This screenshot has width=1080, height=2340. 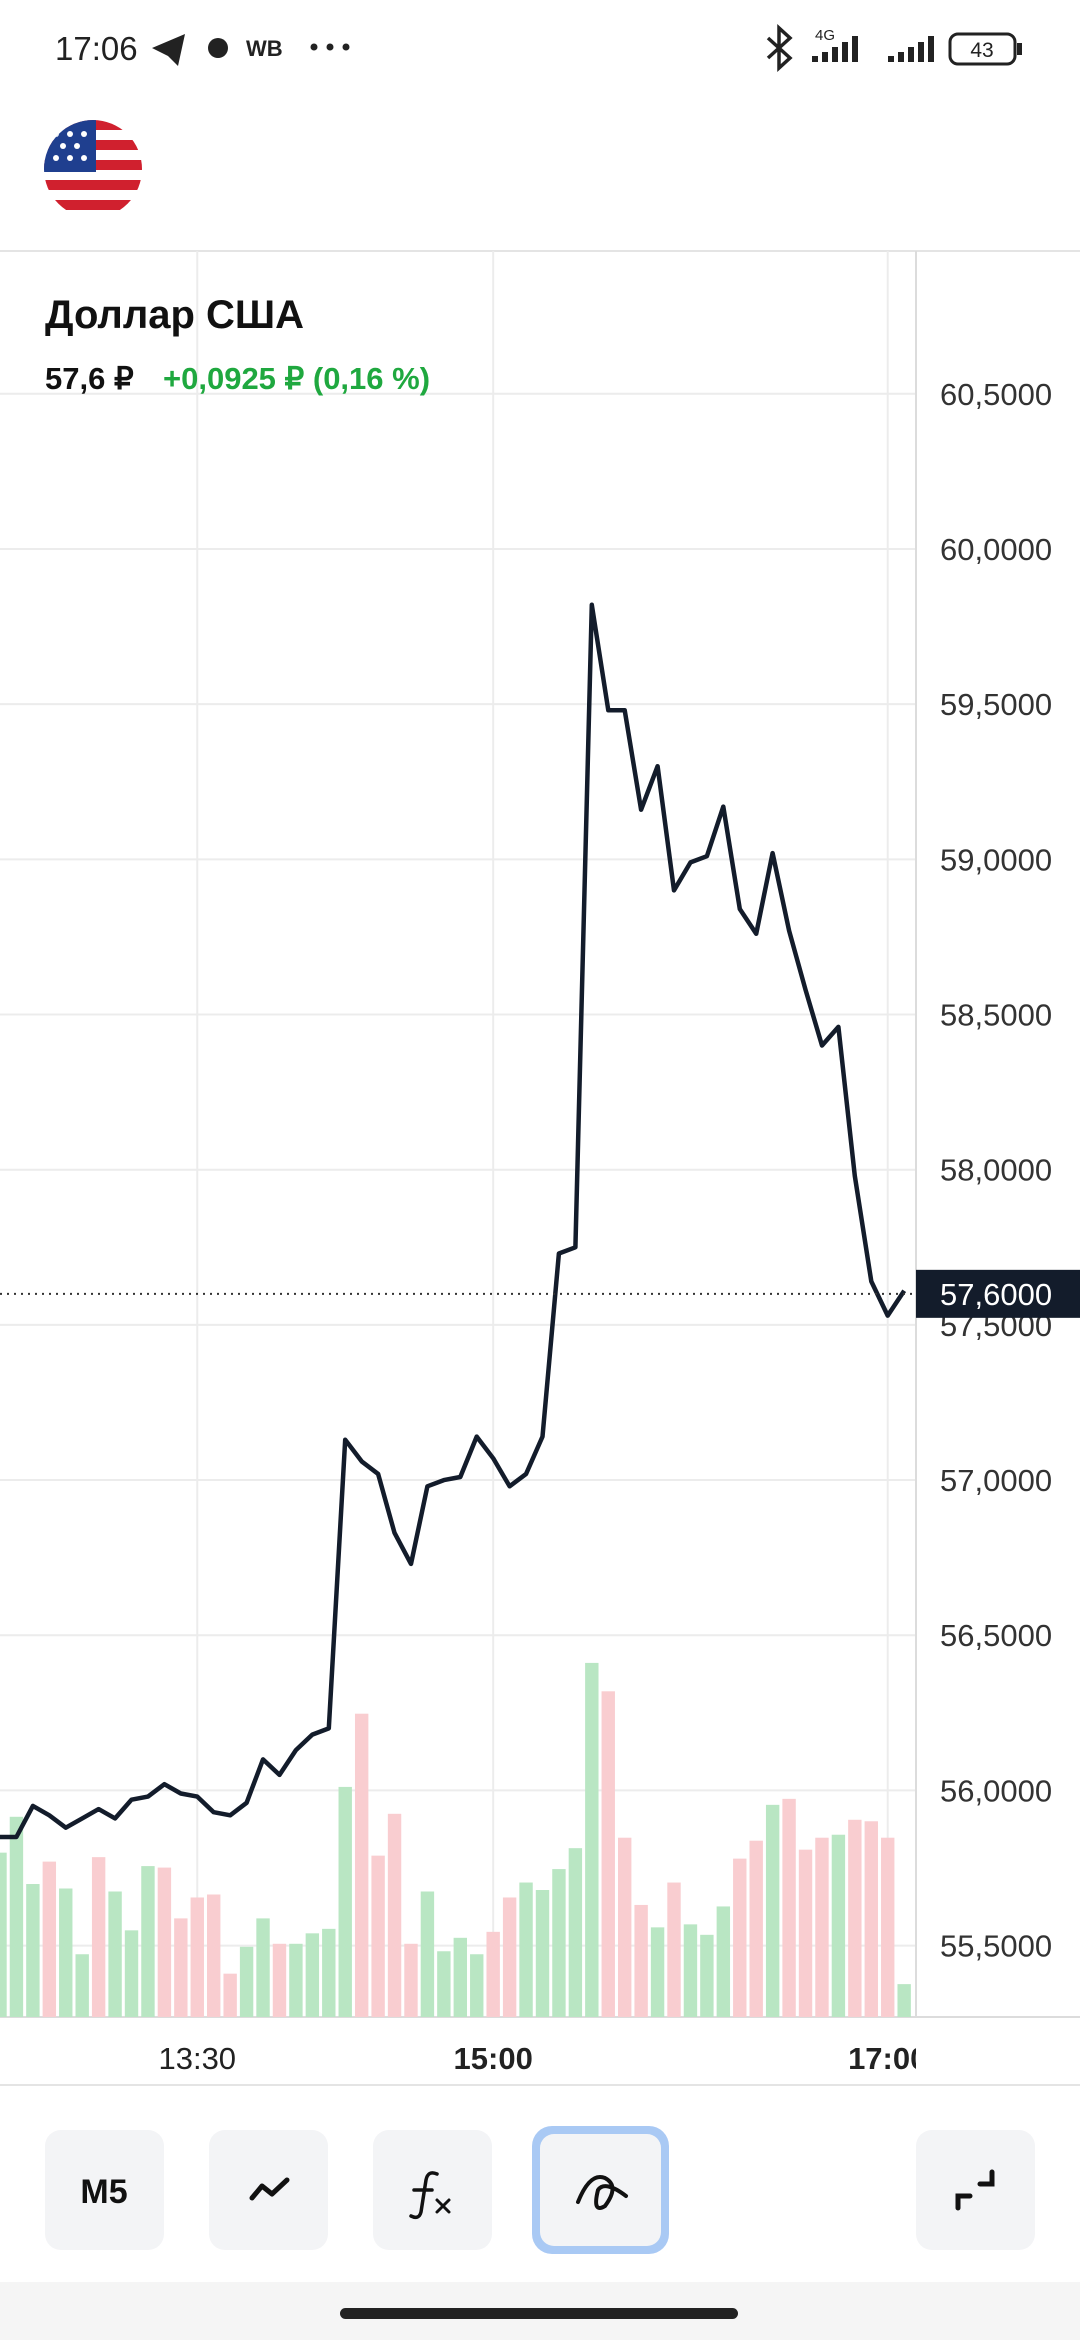 I want to click on interval-button, so click(x=104, y=2190).